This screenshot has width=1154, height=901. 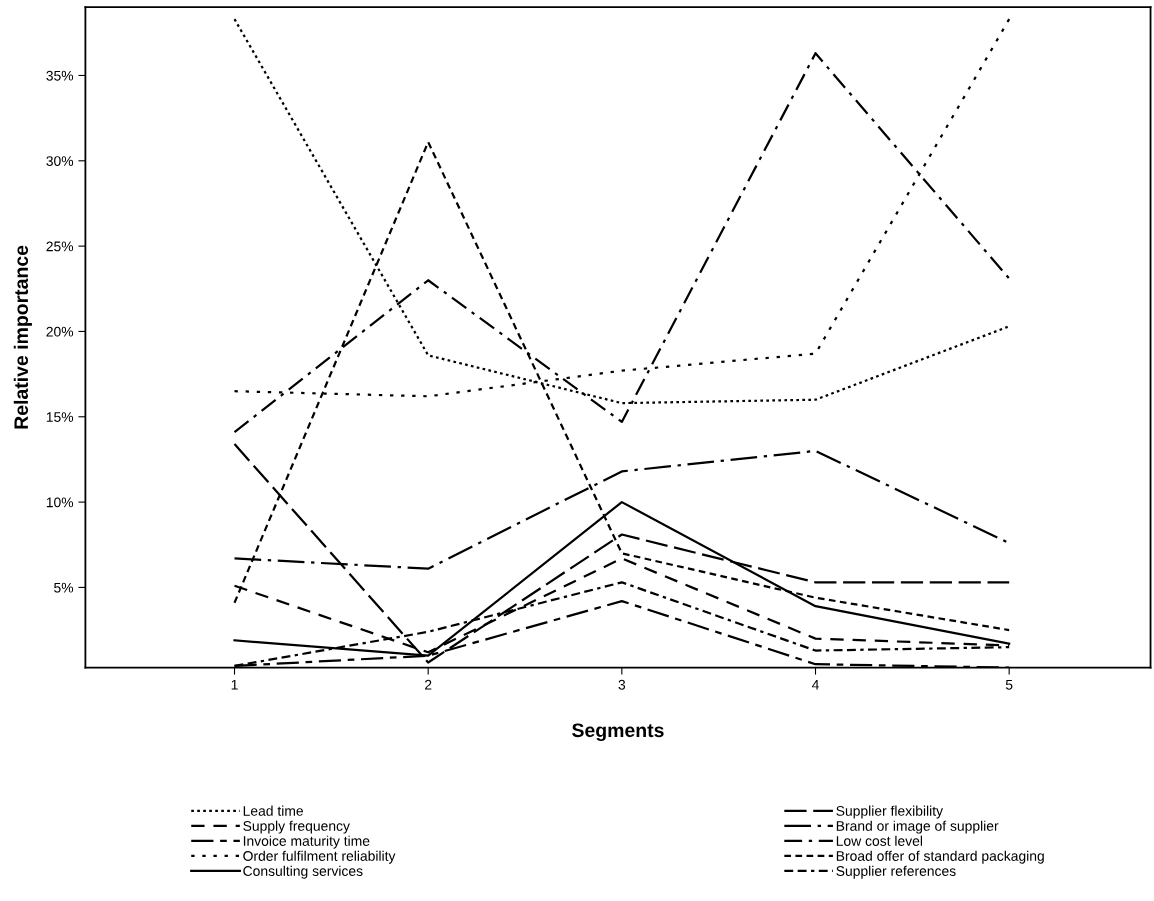 I want to click on y-tick-label: 10%, so click(x=60, y=502).